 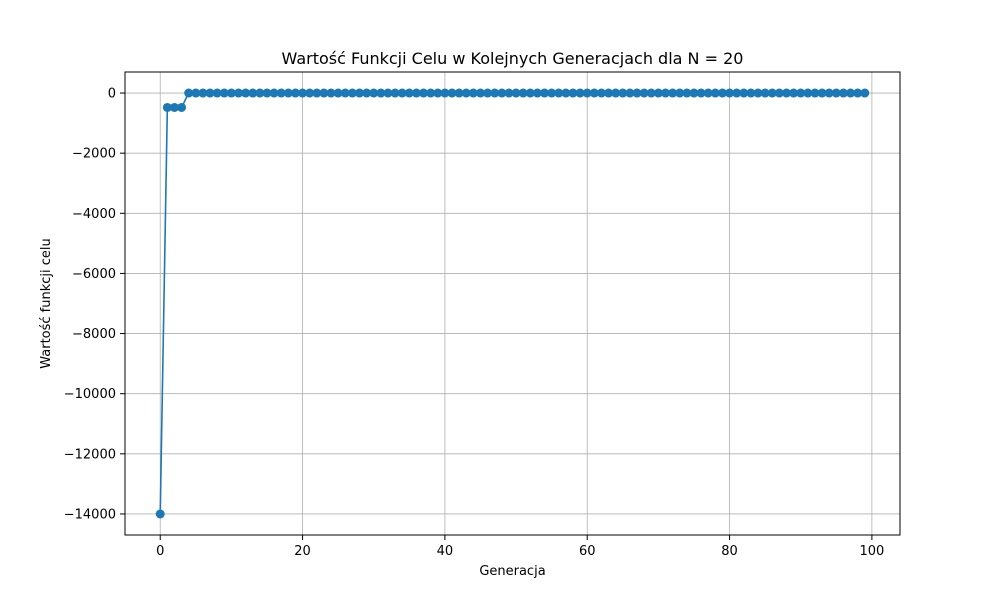 What do you see at coordinates (160, 551) in the screenshot?
I see `x-tick-label: 0` at bounding box center [160, 551].